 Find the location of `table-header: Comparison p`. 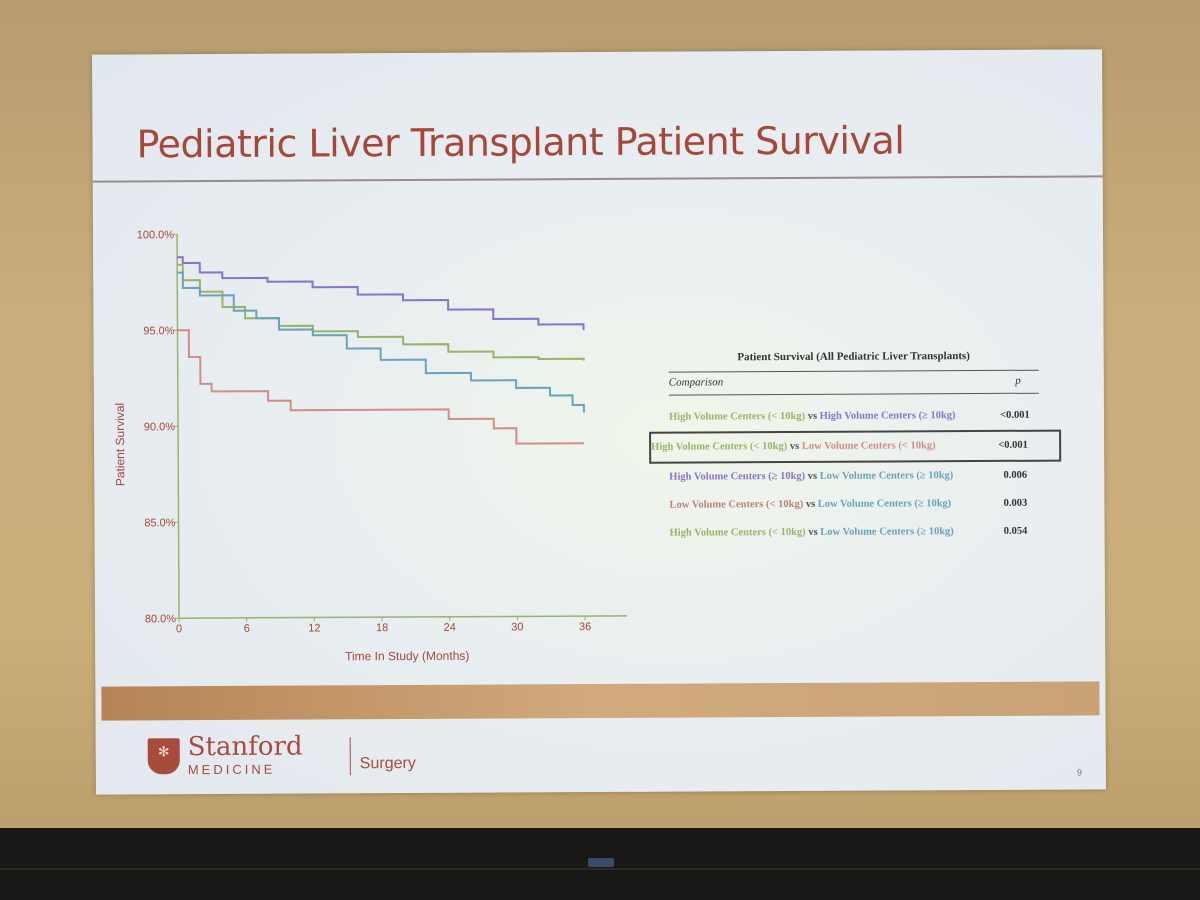

table-header: Comparison p is located at coordinates (853, 382).